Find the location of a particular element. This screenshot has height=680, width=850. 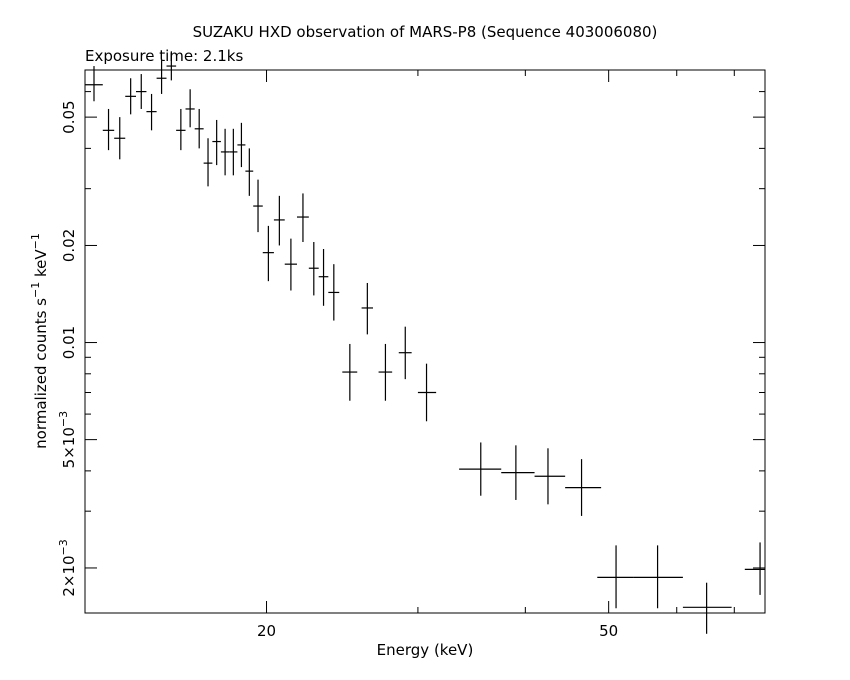

x-axis-label: Energy (keV) is located at coordinates (425, 650).